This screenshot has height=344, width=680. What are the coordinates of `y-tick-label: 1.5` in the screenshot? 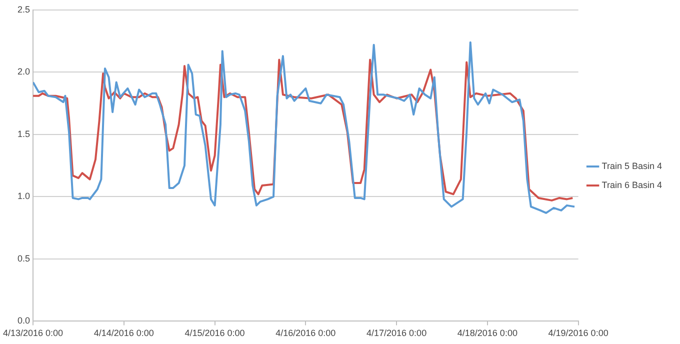 It's located at (24, 133).